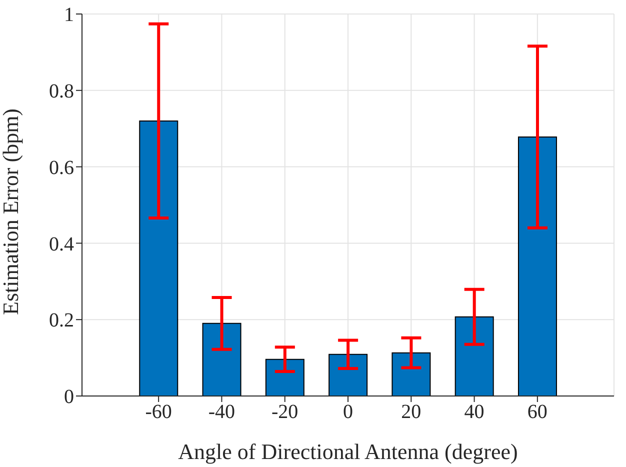 The height and width of the screenshot is (467, 626). I want to click on y-tick-label: 0.2, so click(61, 321).